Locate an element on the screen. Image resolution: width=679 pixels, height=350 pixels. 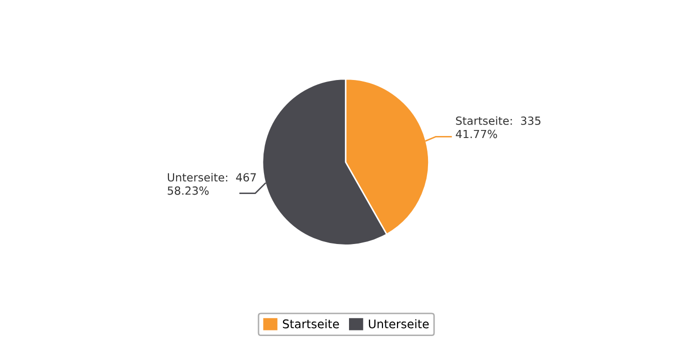
data-label: Startseite: 335 41.77% is located at coordinates (498, 127).